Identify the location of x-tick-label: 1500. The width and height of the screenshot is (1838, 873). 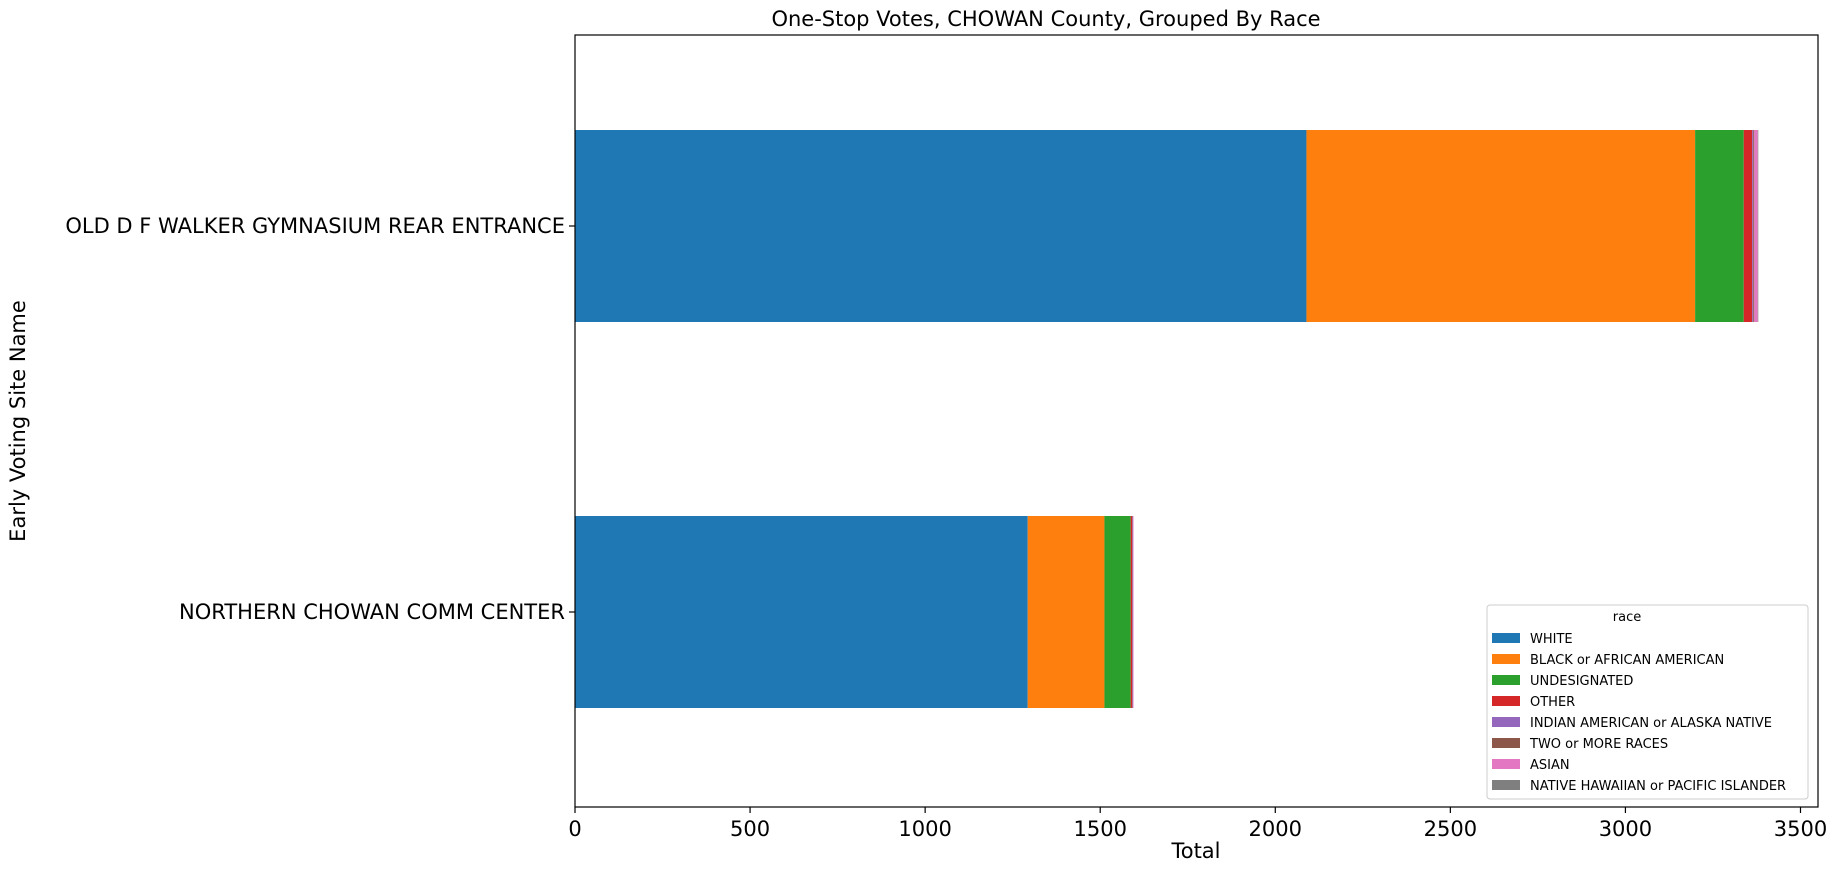
(1099, 829).